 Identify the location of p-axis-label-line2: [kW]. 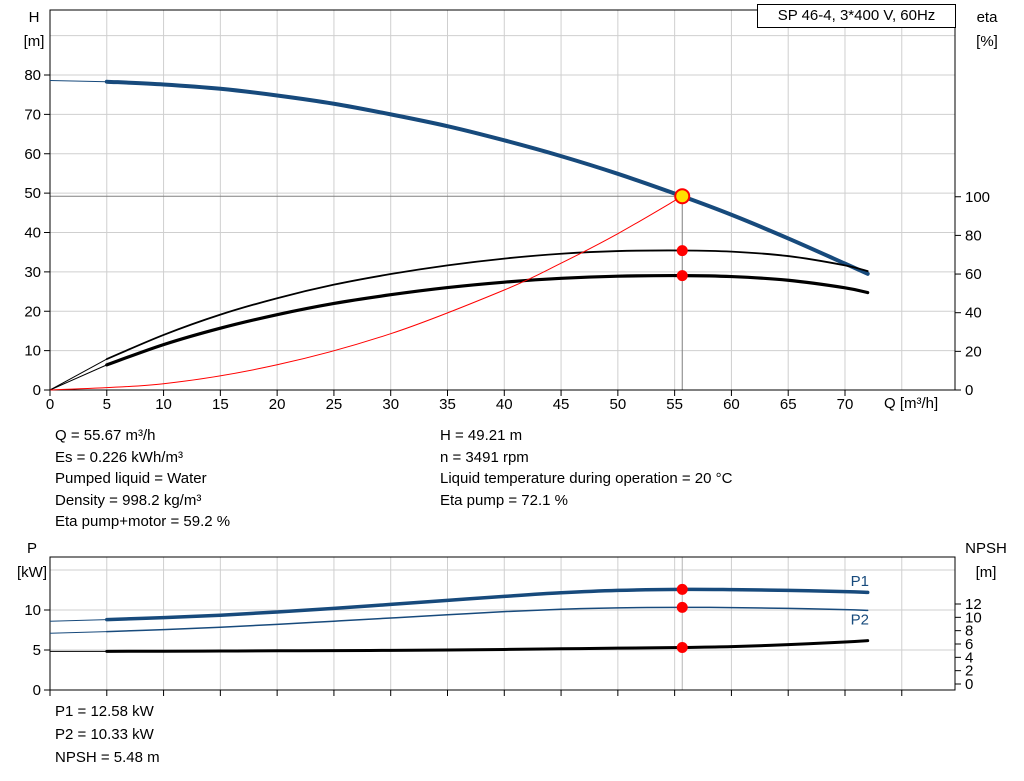
(32, 572).